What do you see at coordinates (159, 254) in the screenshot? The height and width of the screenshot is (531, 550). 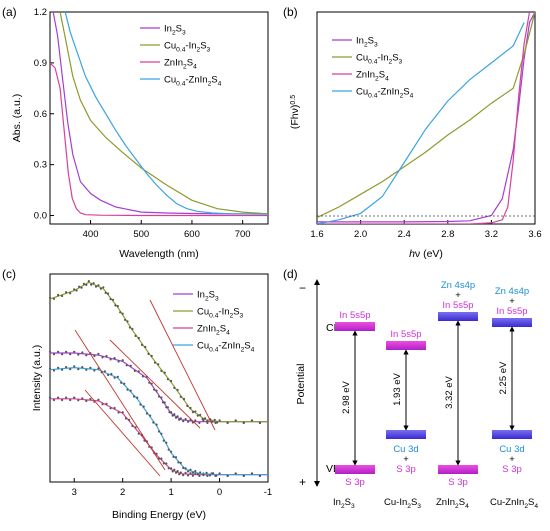 I see `panel-a-xlabel: Wavelength (nm)` at bounding box center [159, 254].